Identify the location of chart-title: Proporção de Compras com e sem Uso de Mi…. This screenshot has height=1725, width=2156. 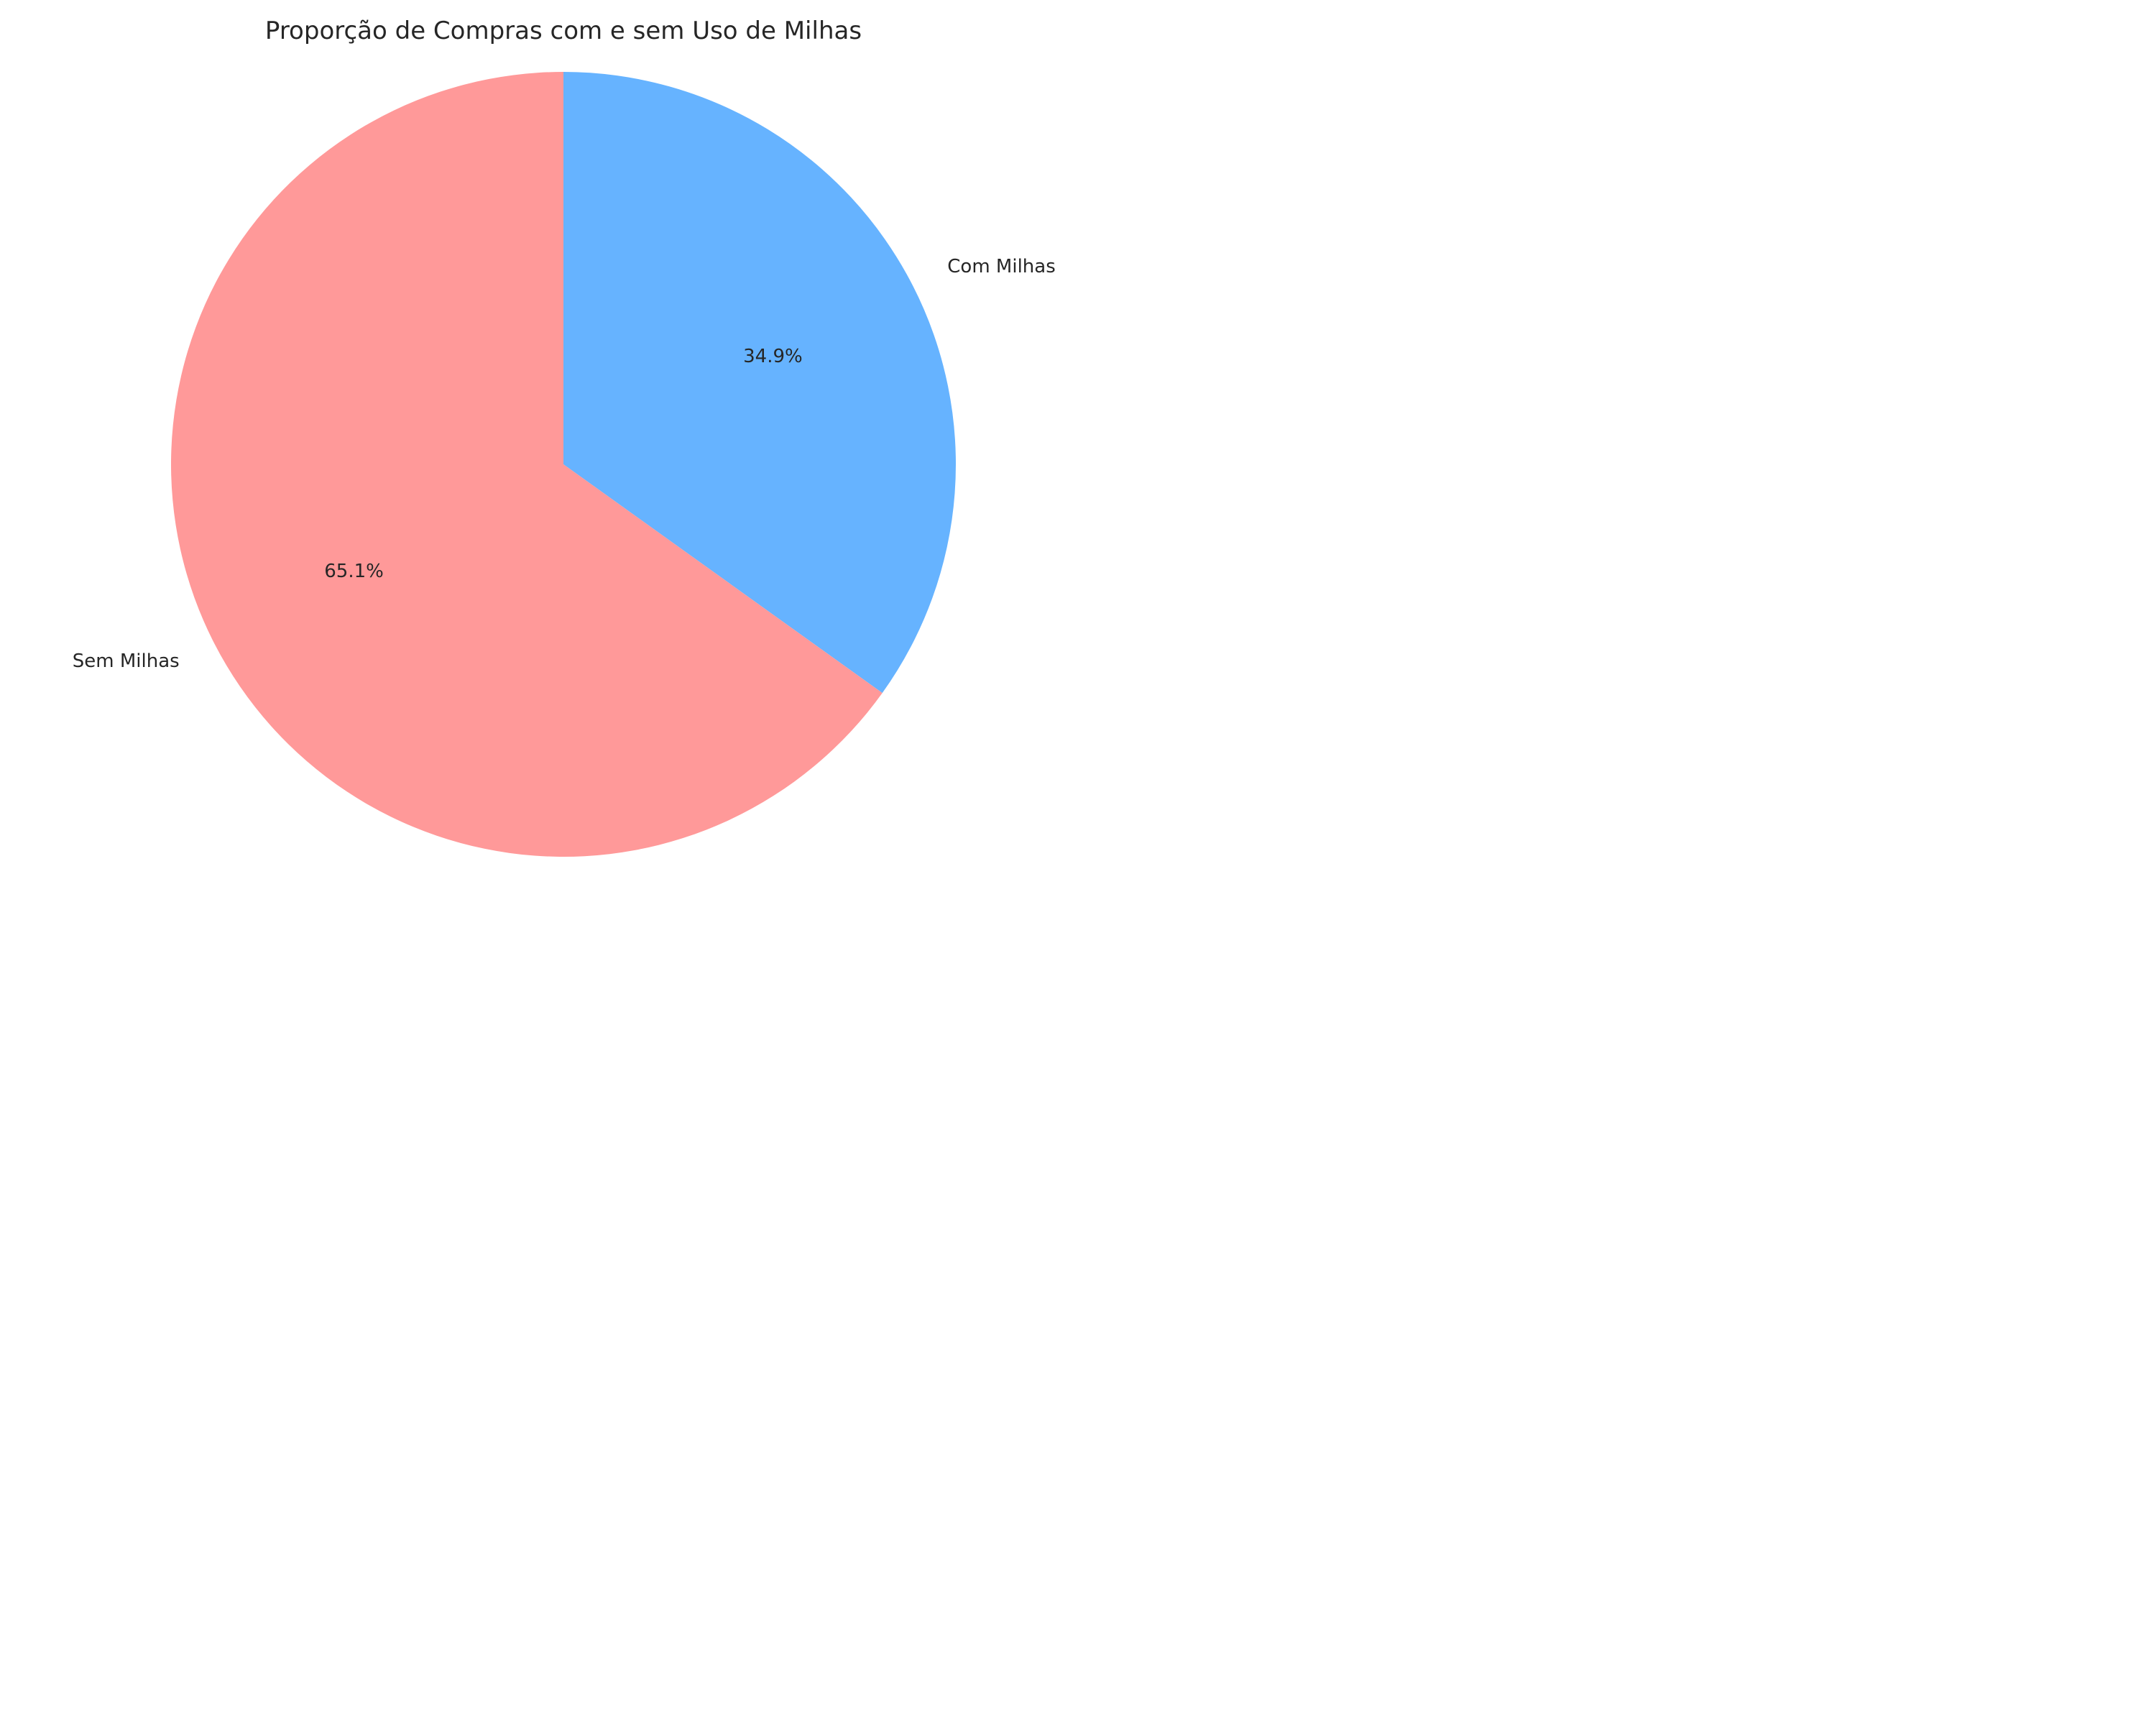
(563, 31).